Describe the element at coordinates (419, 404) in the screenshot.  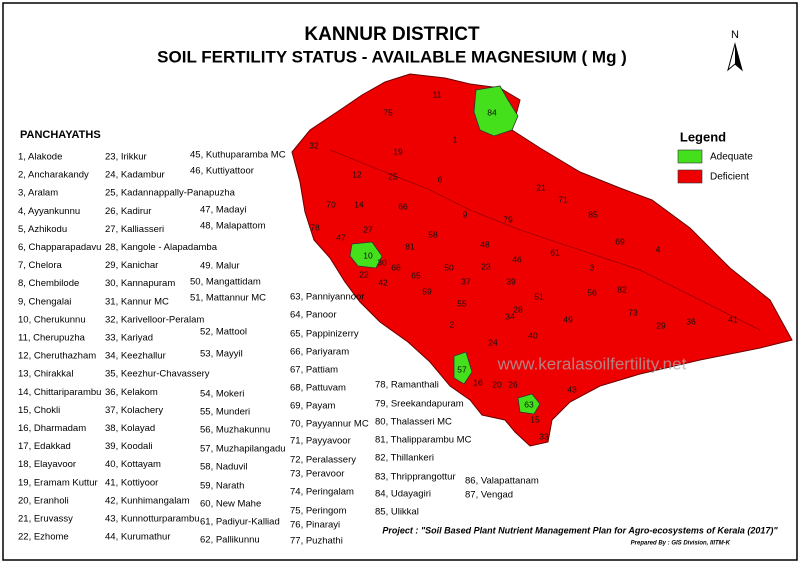
I see `panchayath-entry: 79, Sreekandapuram` at that location.